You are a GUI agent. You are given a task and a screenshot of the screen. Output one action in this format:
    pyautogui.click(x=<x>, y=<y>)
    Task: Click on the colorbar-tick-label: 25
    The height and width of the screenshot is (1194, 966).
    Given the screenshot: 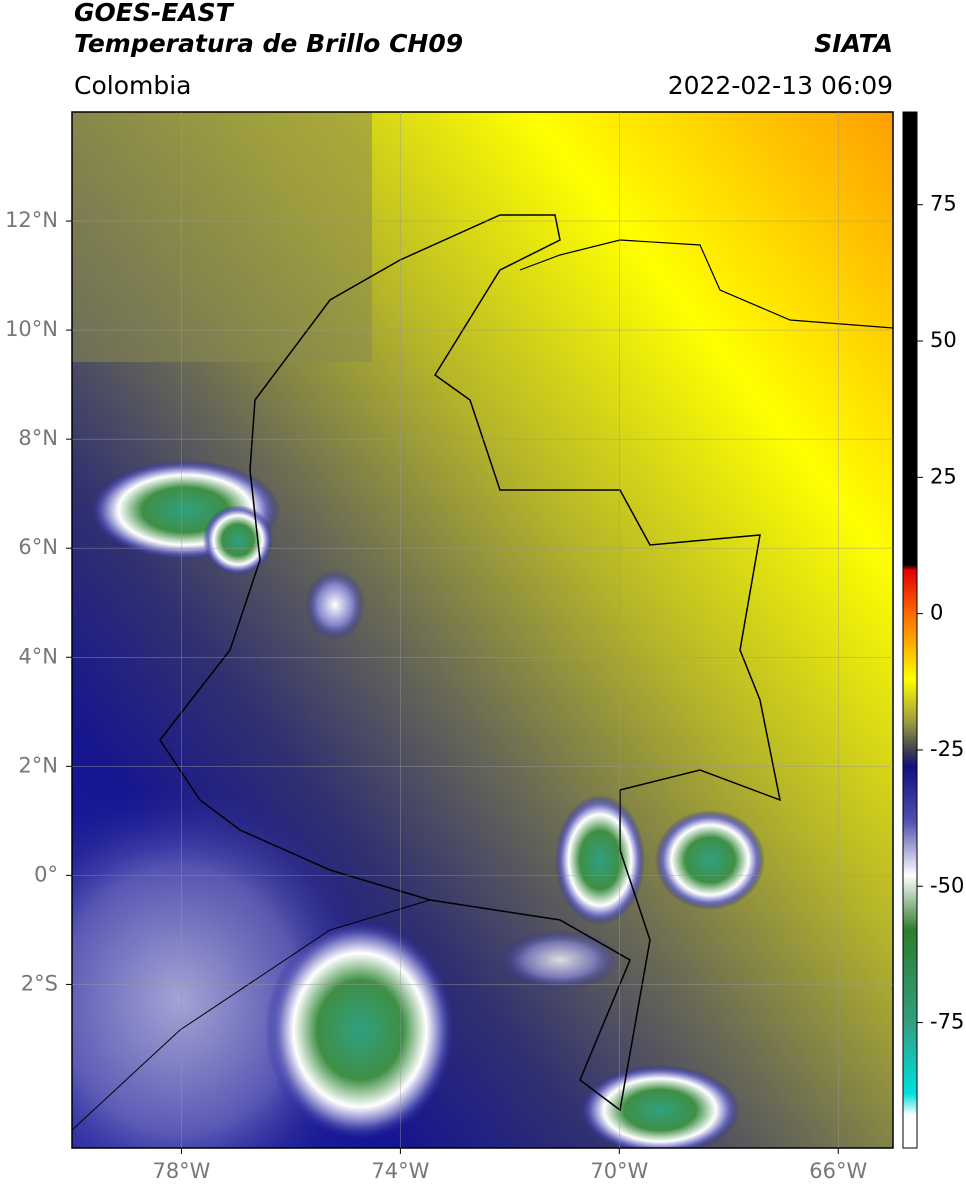 What is the action you would take?
    pyautogui.click(x=943, y=476)
    